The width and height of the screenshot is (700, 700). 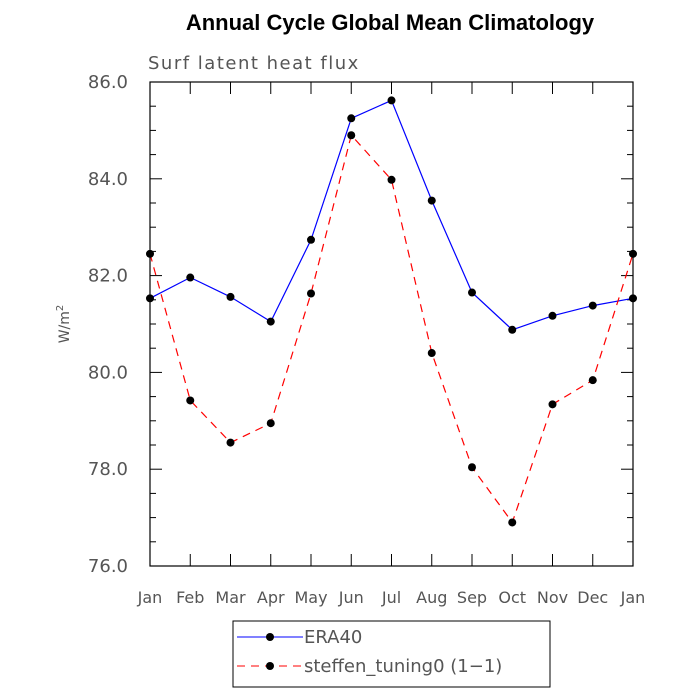 I want to click on y-tick-label: 82.0, so click(x=108, y=276).